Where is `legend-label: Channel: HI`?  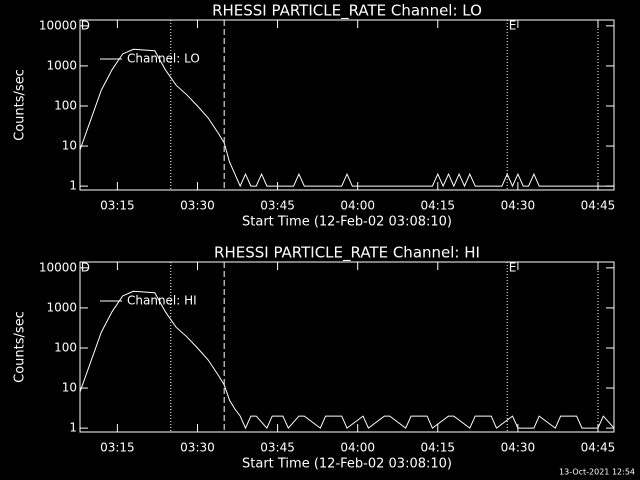
legend-label: Channel: HI is located at coordinates (162, 301).